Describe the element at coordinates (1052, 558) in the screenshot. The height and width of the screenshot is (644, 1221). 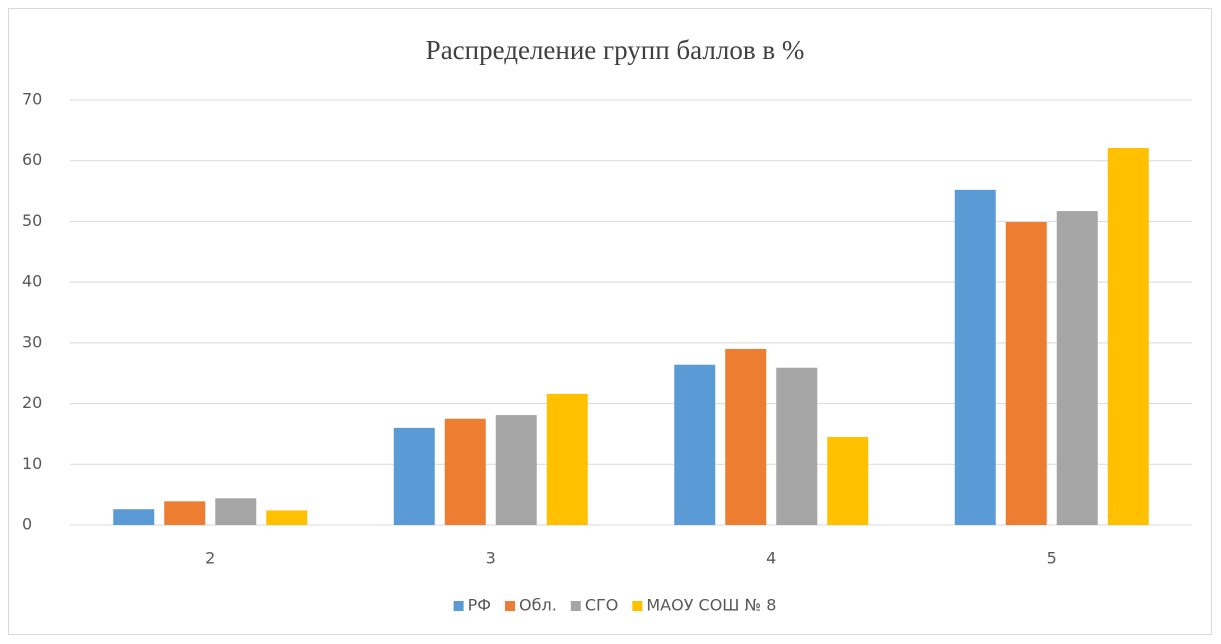
I see `x-tick-label: 5` at that location.